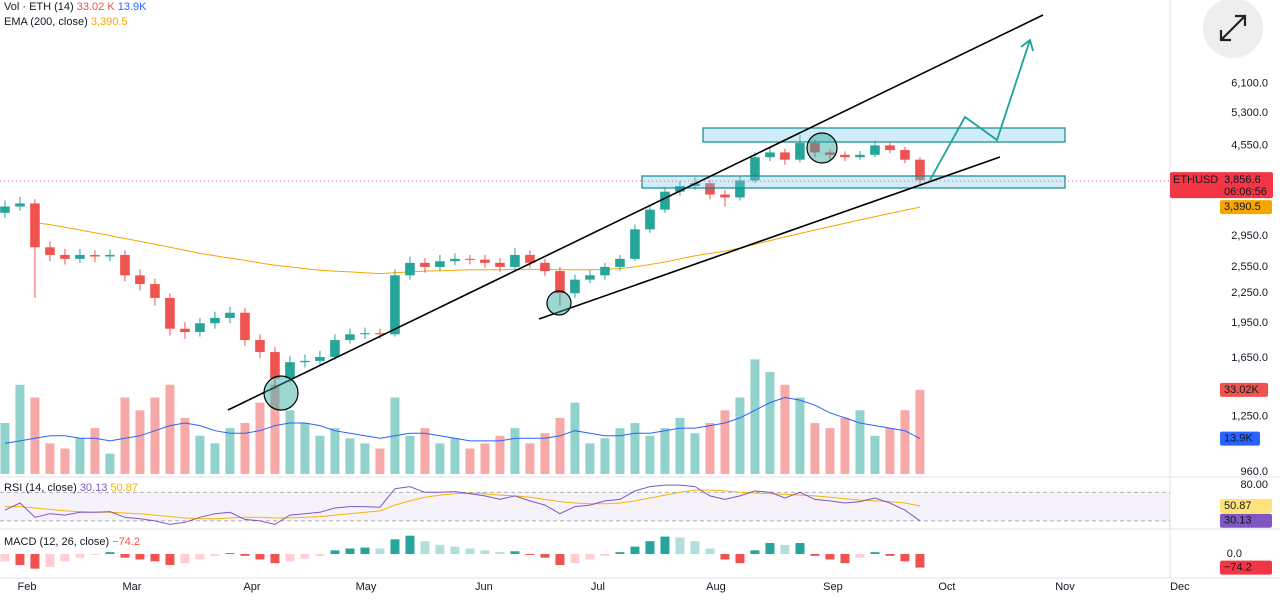 This screenshot has height=602, width=1280. I want to click on x-tick-label: Aug, so click(716, 587).